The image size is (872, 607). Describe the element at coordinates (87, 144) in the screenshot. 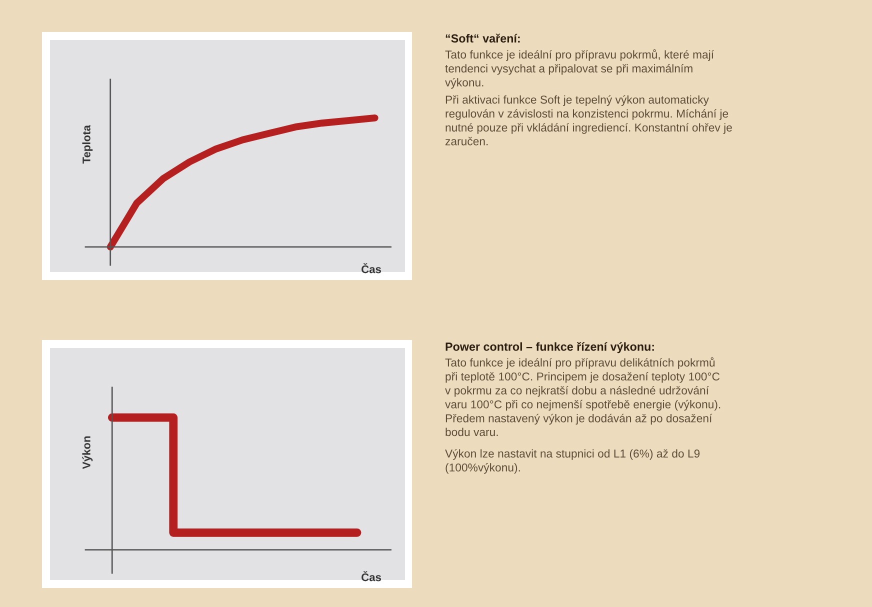

I see `y-axis-title: Teplota` at that location.